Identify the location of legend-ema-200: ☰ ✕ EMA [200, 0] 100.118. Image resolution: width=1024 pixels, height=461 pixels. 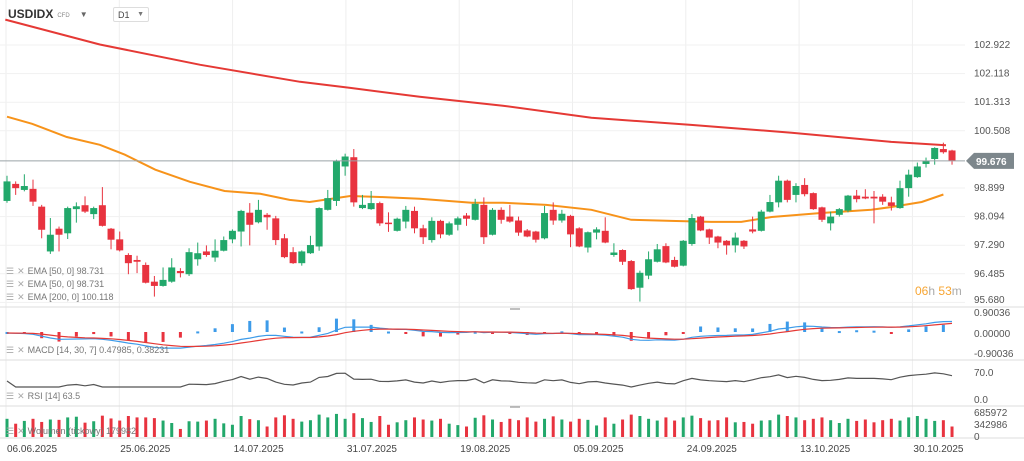
(60, 297).